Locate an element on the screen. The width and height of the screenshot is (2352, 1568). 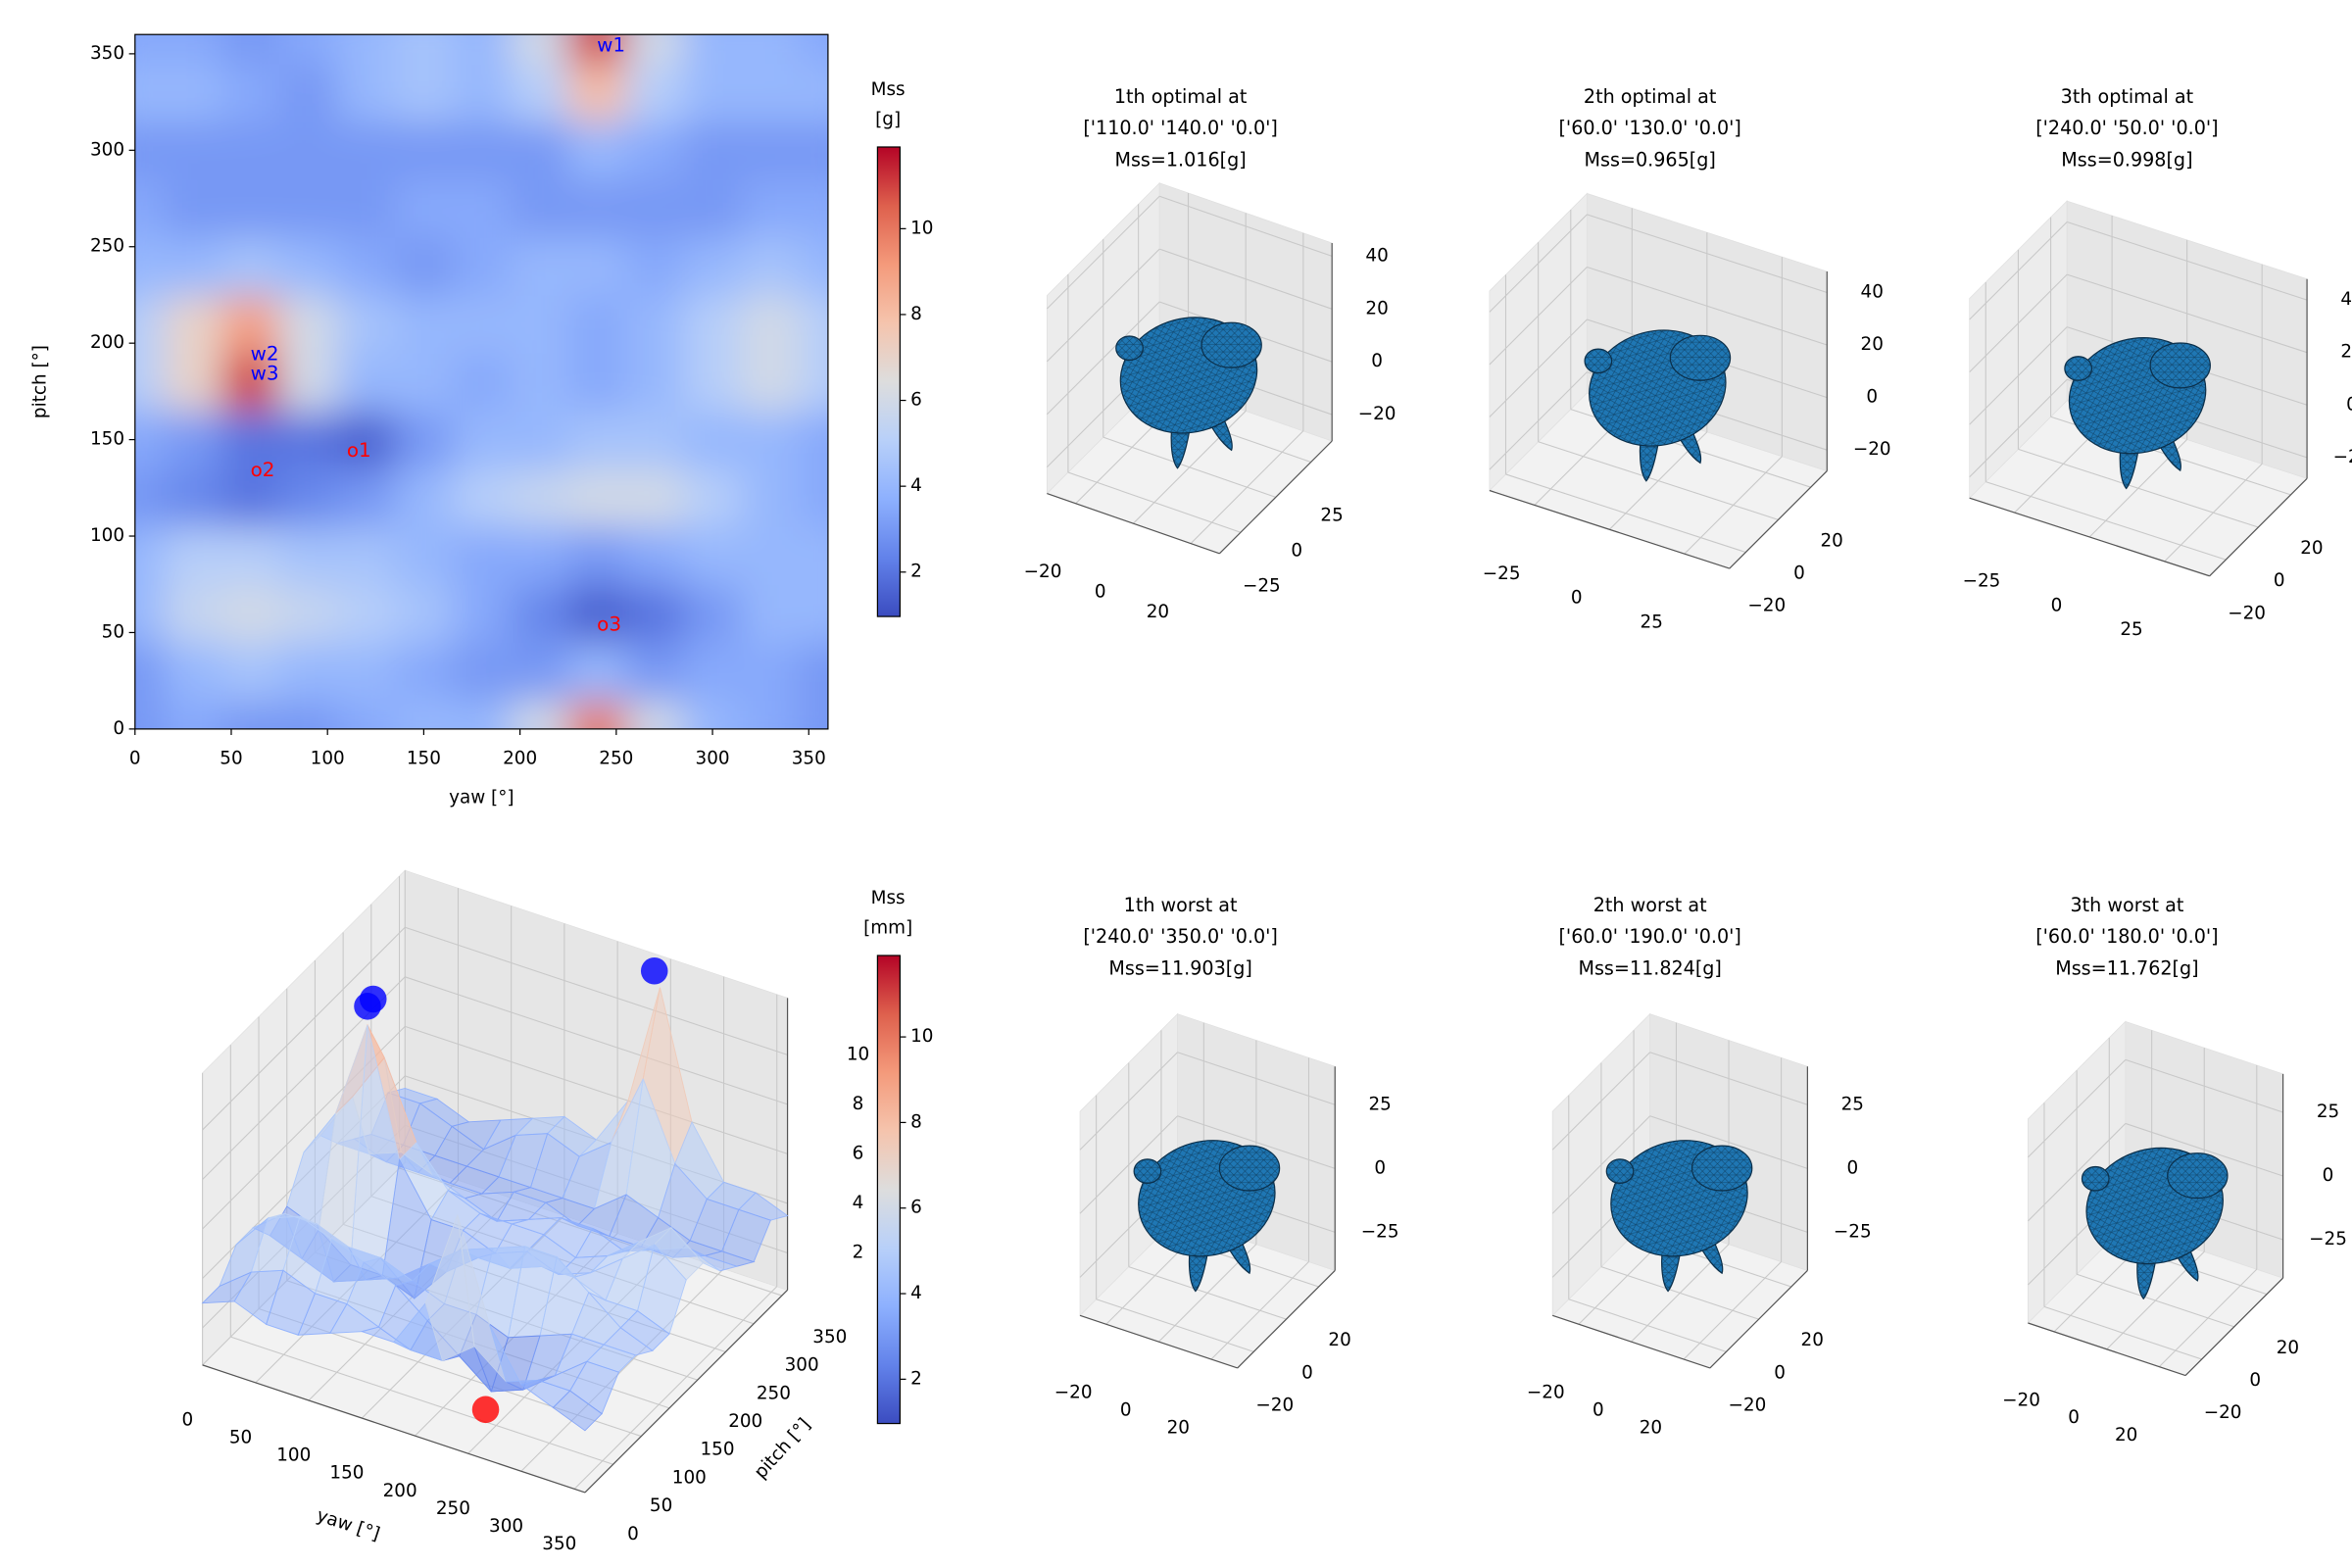
x-tick-label: 300 is located at coordinates (506, 1526).